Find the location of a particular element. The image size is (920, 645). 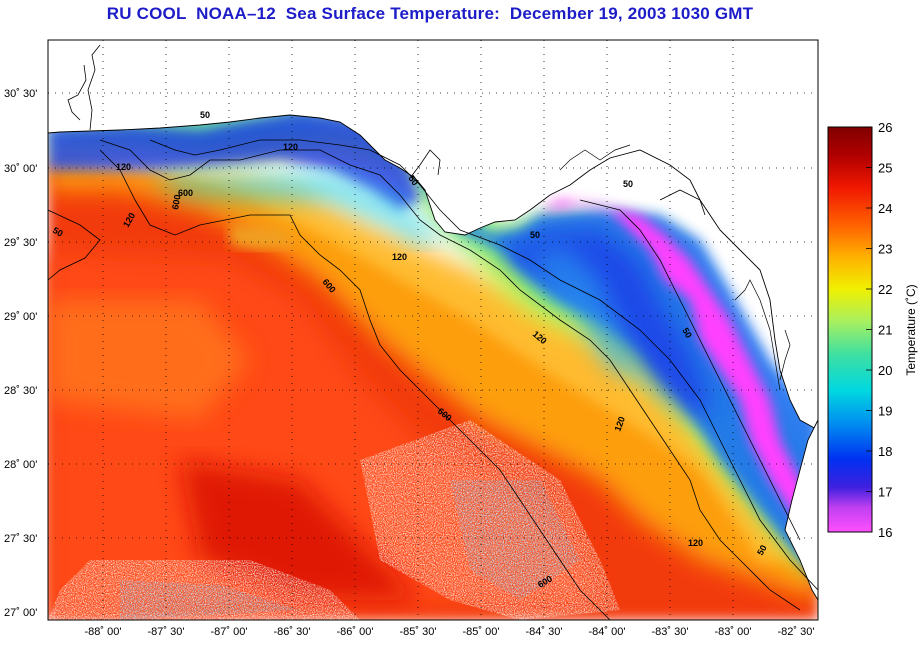

colorbar-tick-label: 17 is located at coordinates (885, 492).